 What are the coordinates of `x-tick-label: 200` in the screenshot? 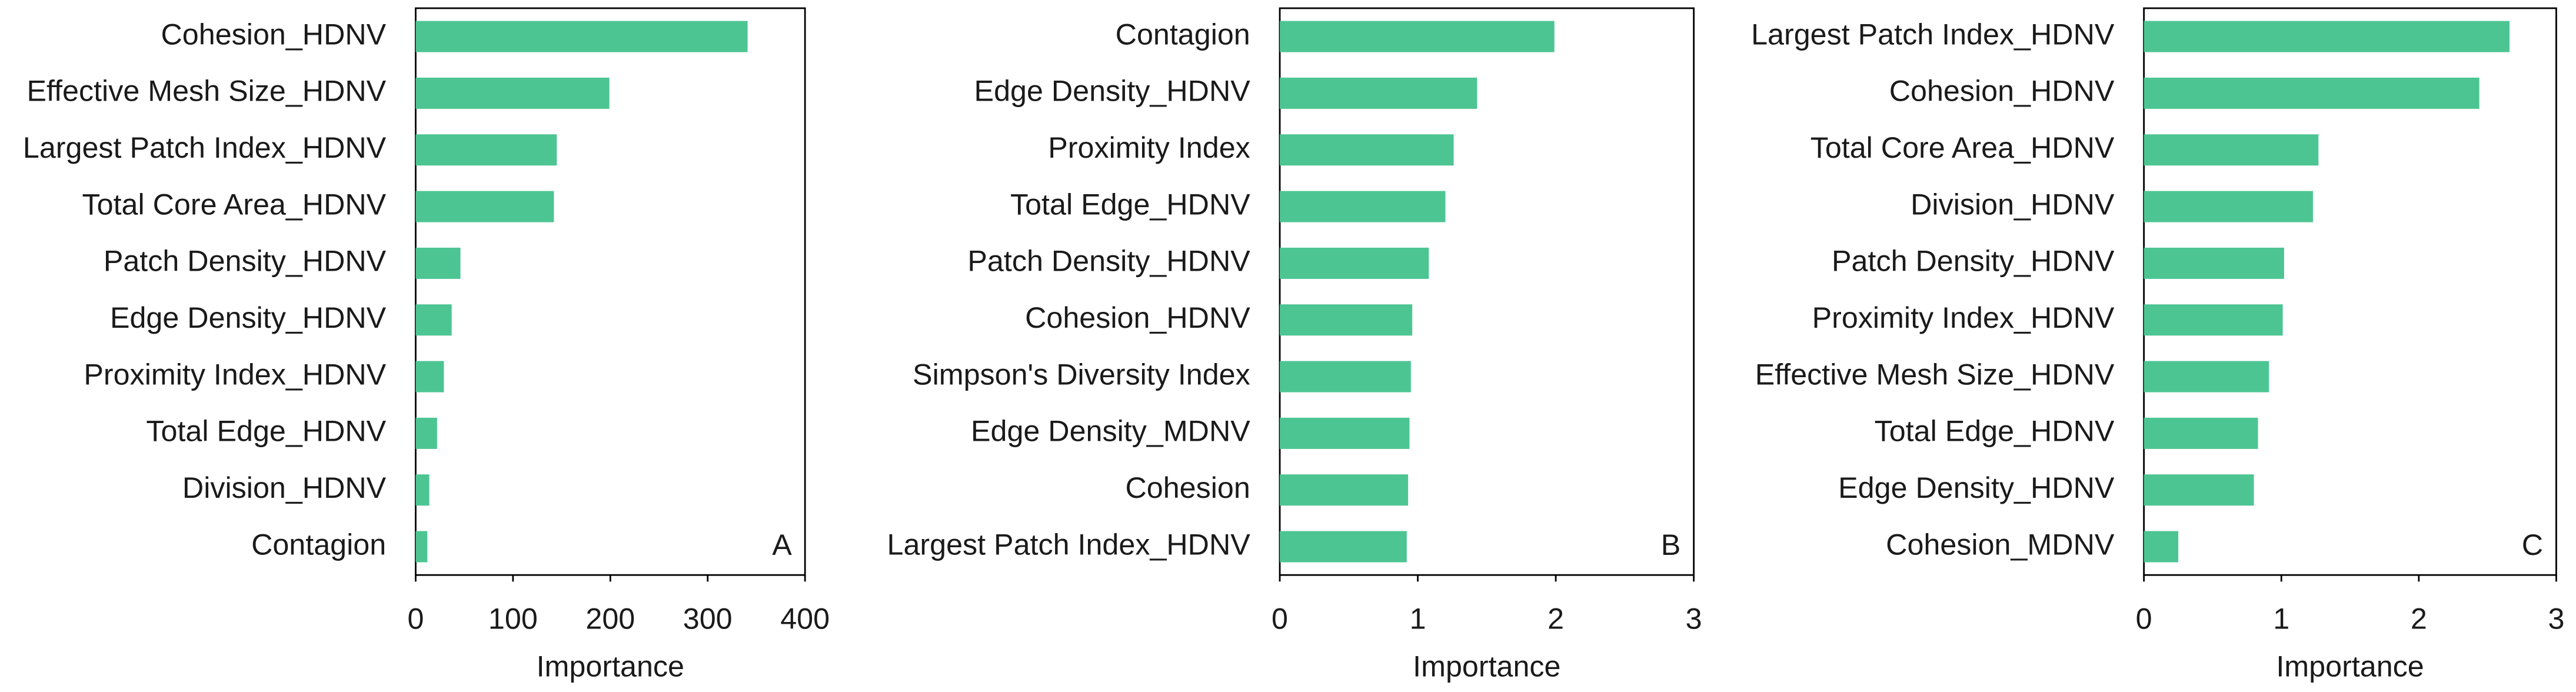 It's located at (610, 619).